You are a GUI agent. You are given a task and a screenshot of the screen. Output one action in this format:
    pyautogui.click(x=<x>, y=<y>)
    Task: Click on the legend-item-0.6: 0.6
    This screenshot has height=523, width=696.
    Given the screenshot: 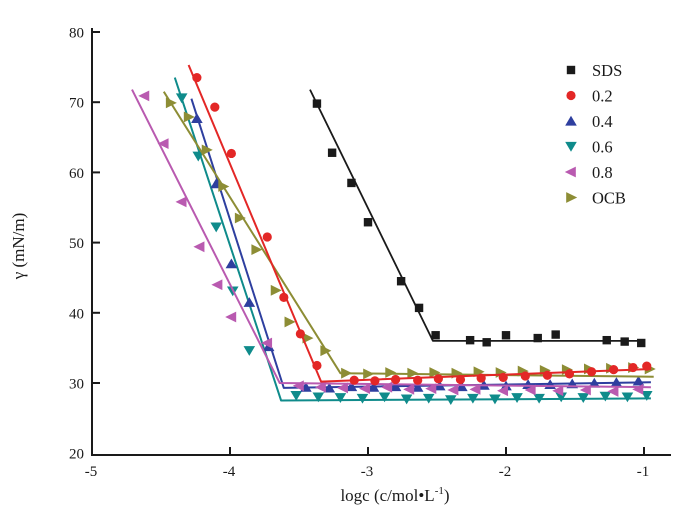 What is the action you would take?
    pyautogui.click(x=589, y=146)
    